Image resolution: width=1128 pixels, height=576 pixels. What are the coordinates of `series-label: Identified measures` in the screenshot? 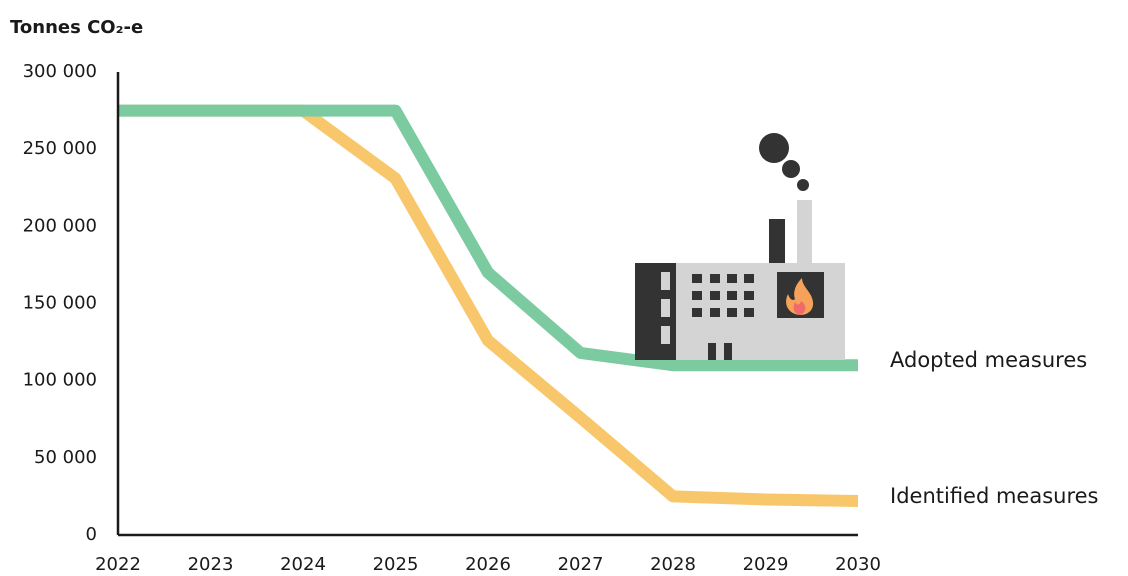 It's located at (994, 496).